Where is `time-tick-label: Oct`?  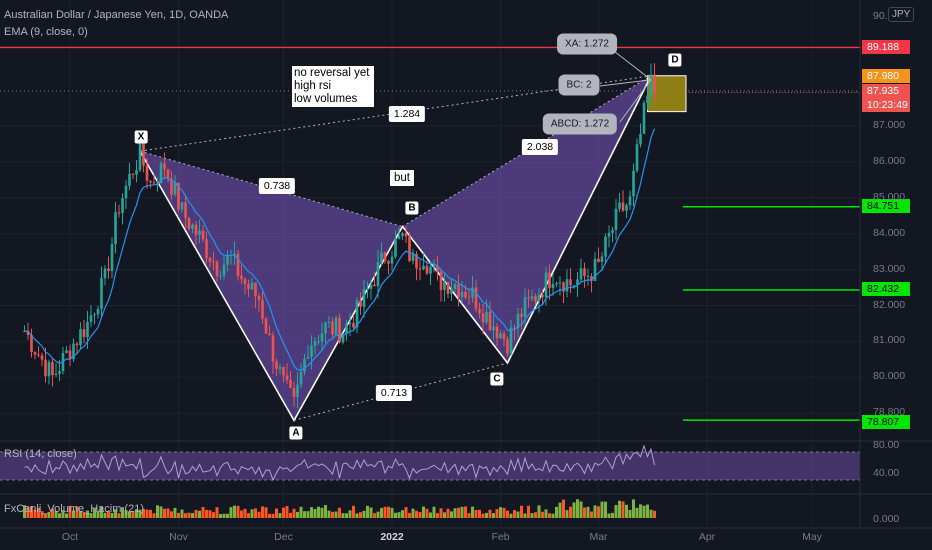
time-tick-label: Oct is located at coordinates (70, 537).